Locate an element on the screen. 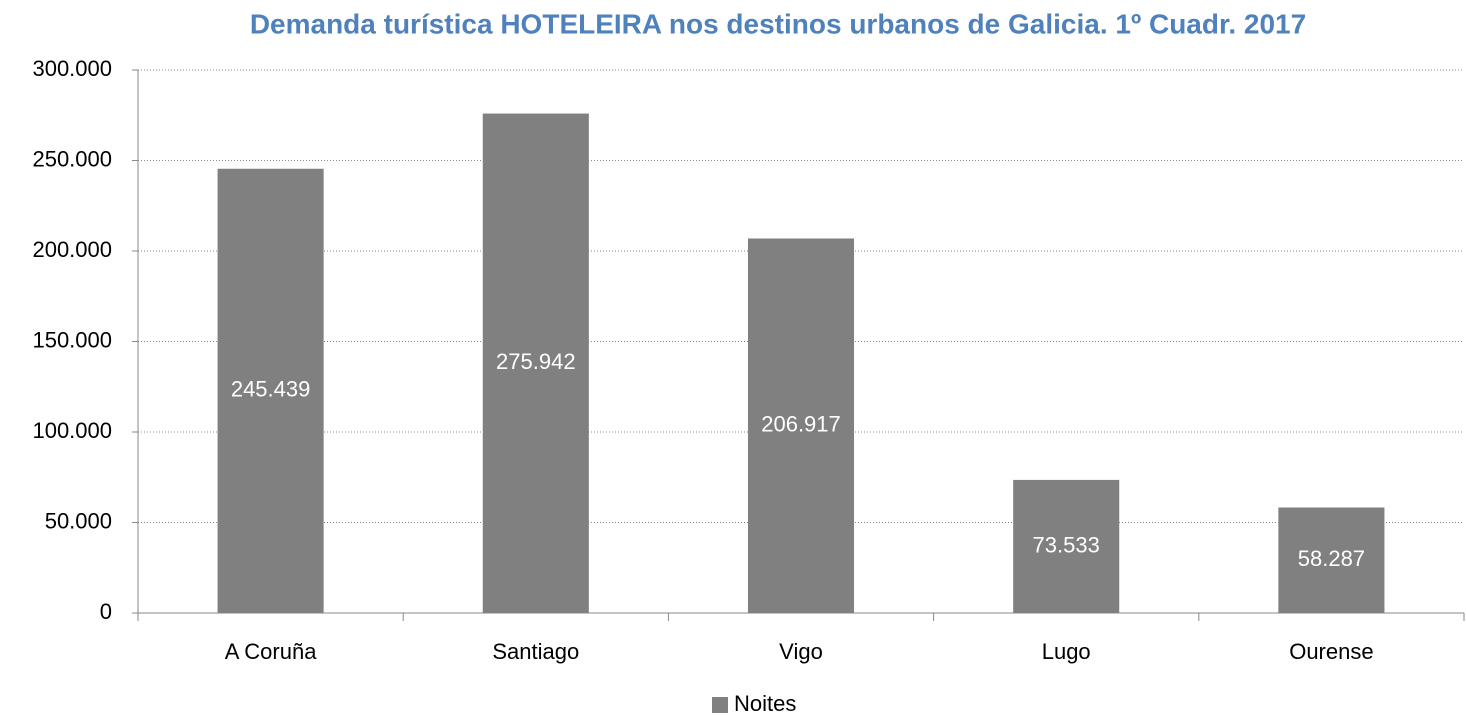 This screenshot has width=1466, height=715. data-label: 206.917 is located at coordinates (801, 424).